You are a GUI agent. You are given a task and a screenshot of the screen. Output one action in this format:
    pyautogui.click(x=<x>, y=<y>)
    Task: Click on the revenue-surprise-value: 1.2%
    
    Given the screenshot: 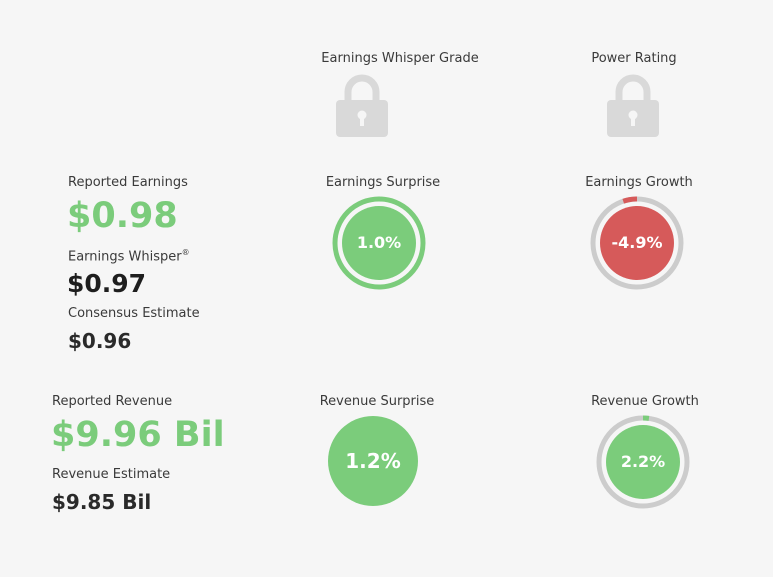 What is the action you would take?
    pyautogui.click(x=372, y=461)
    